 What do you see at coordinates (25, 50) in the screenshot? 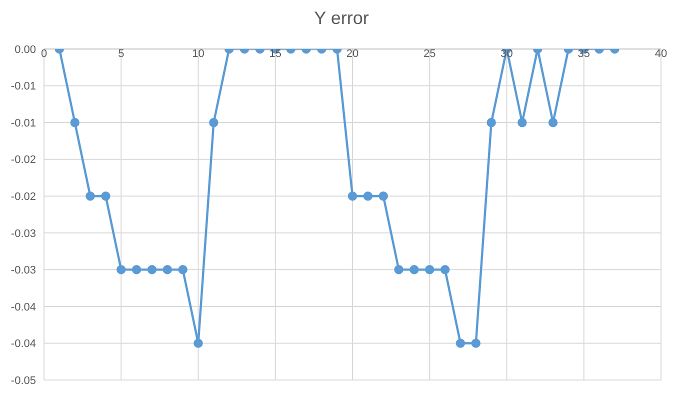
I see `y-tick-label: 0.00` at bounding box center [25, 50].